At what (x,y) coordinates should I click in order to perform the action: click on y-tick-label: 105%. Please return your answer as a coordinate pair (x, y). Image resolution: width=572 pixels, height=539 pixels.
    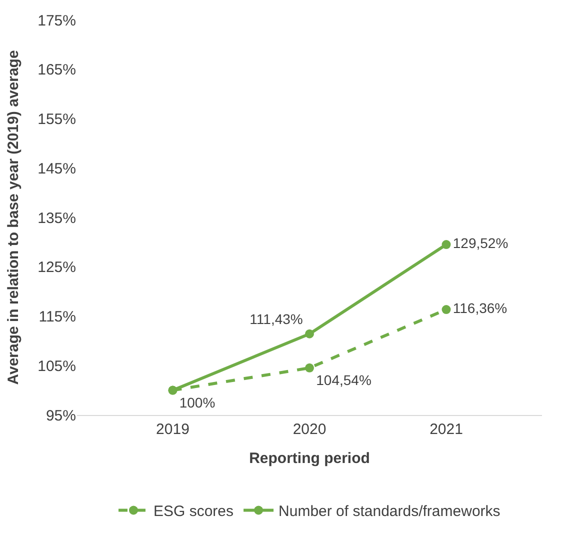
    Looking at the image, I should click on (57, 366).